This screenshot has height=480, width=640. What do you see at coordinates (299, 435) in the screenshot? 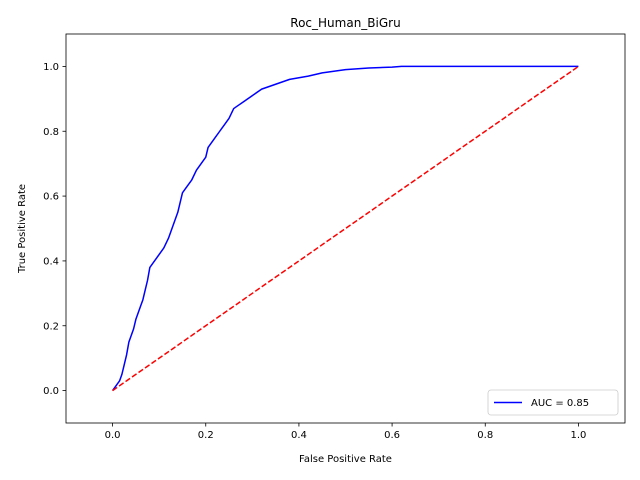
I see `x-tick-label: 0.4` at bounding box center [299, 435].